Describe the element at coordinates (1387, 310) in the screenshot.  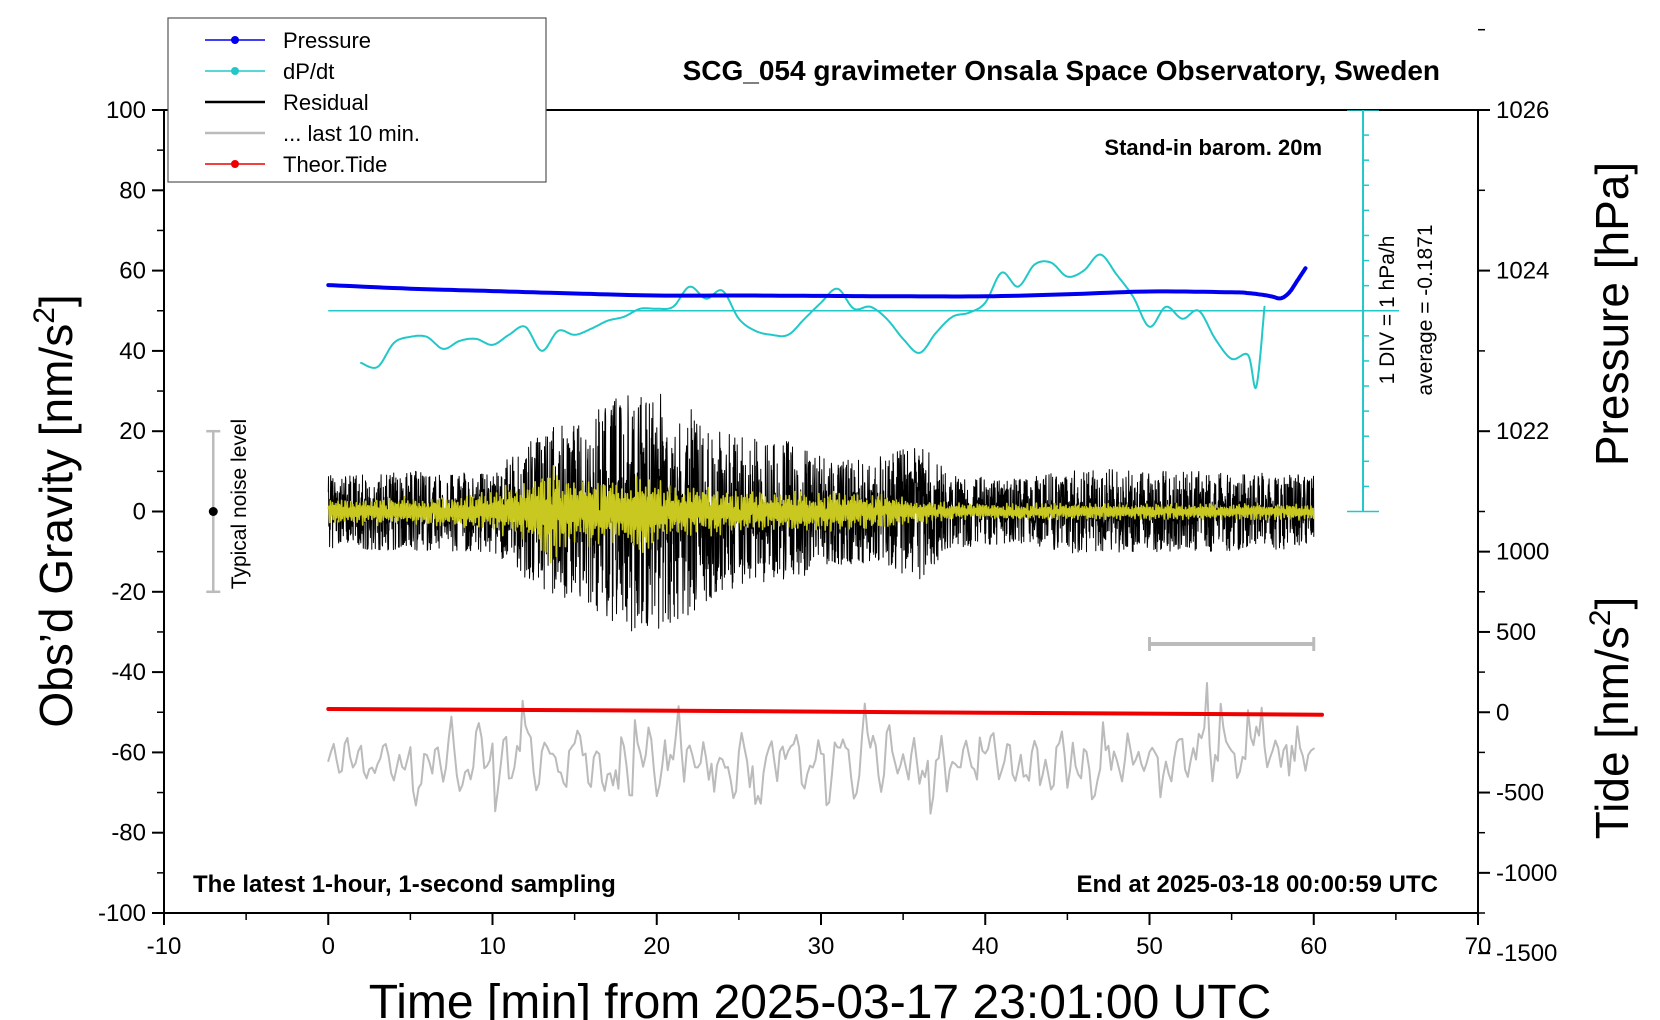
I see `dpdt-division-label: 1 DIV = 1 hPa/h` at that location.